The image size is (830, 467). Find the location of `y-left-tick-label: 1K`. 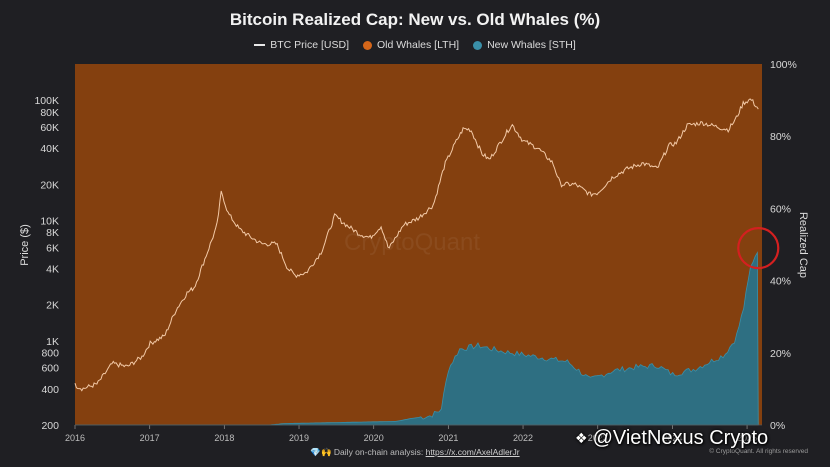

y-left-tick-label: 1K is located at coordinates (52, 342).